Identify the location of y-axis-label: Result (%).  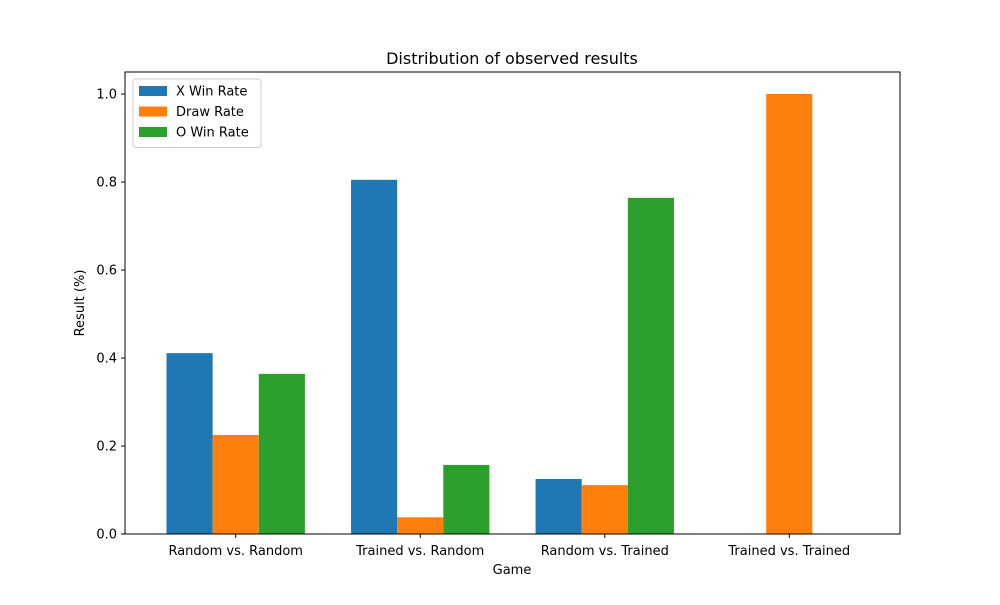
(80, 303).